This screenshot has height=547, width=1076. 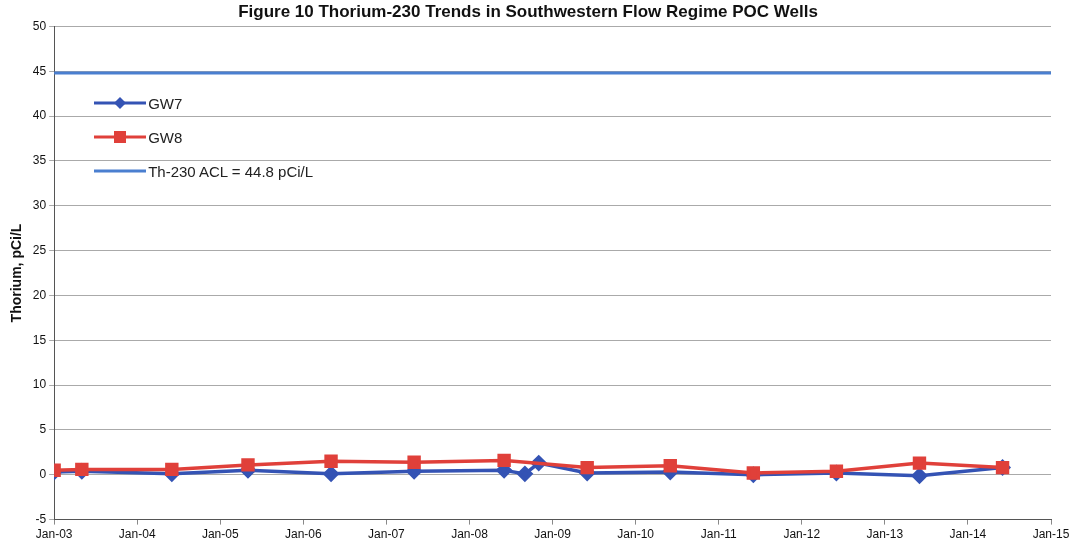 What do you see at coordinates (39, 339) in the screenshot?
I see `y-tick-label: 15` at bounding box center [39, 339].